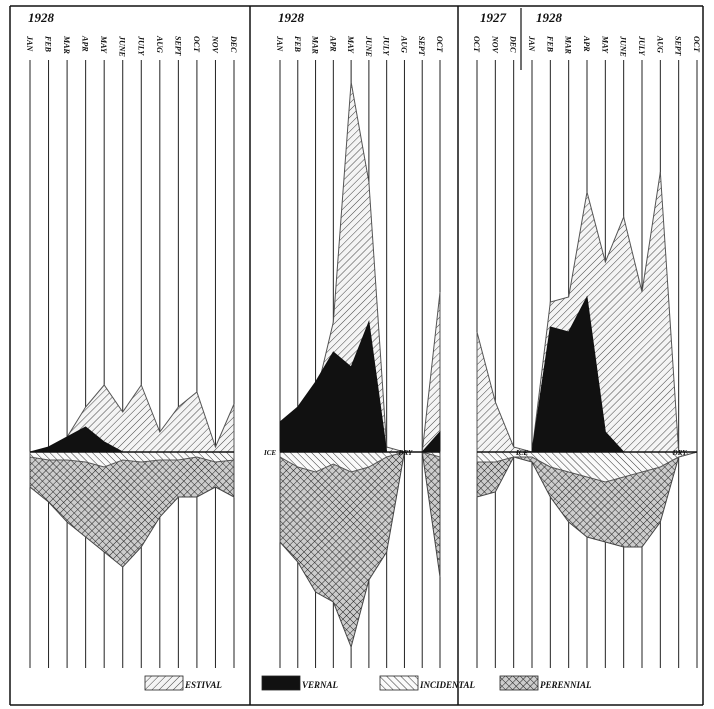 This screenshot has width=714, height=709. I want to click on year-label: 1927, so click(493, 17).